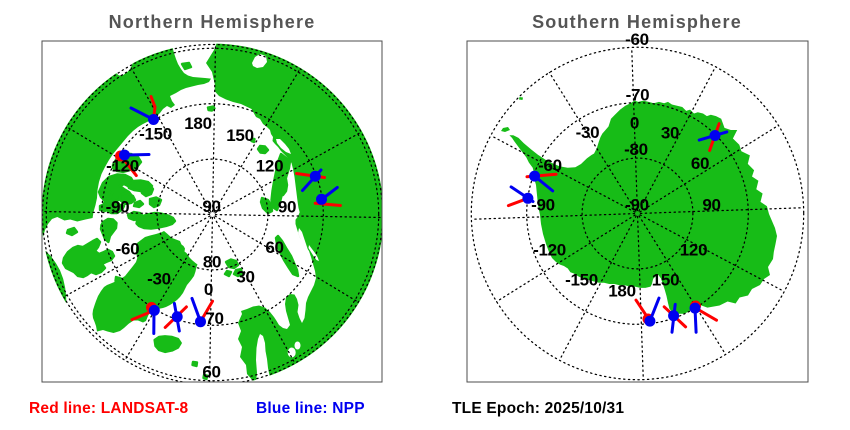 Image resolution: width=850 pixels, height=430 pixels. I want to click on svg-text: 70, so click(214, 318).